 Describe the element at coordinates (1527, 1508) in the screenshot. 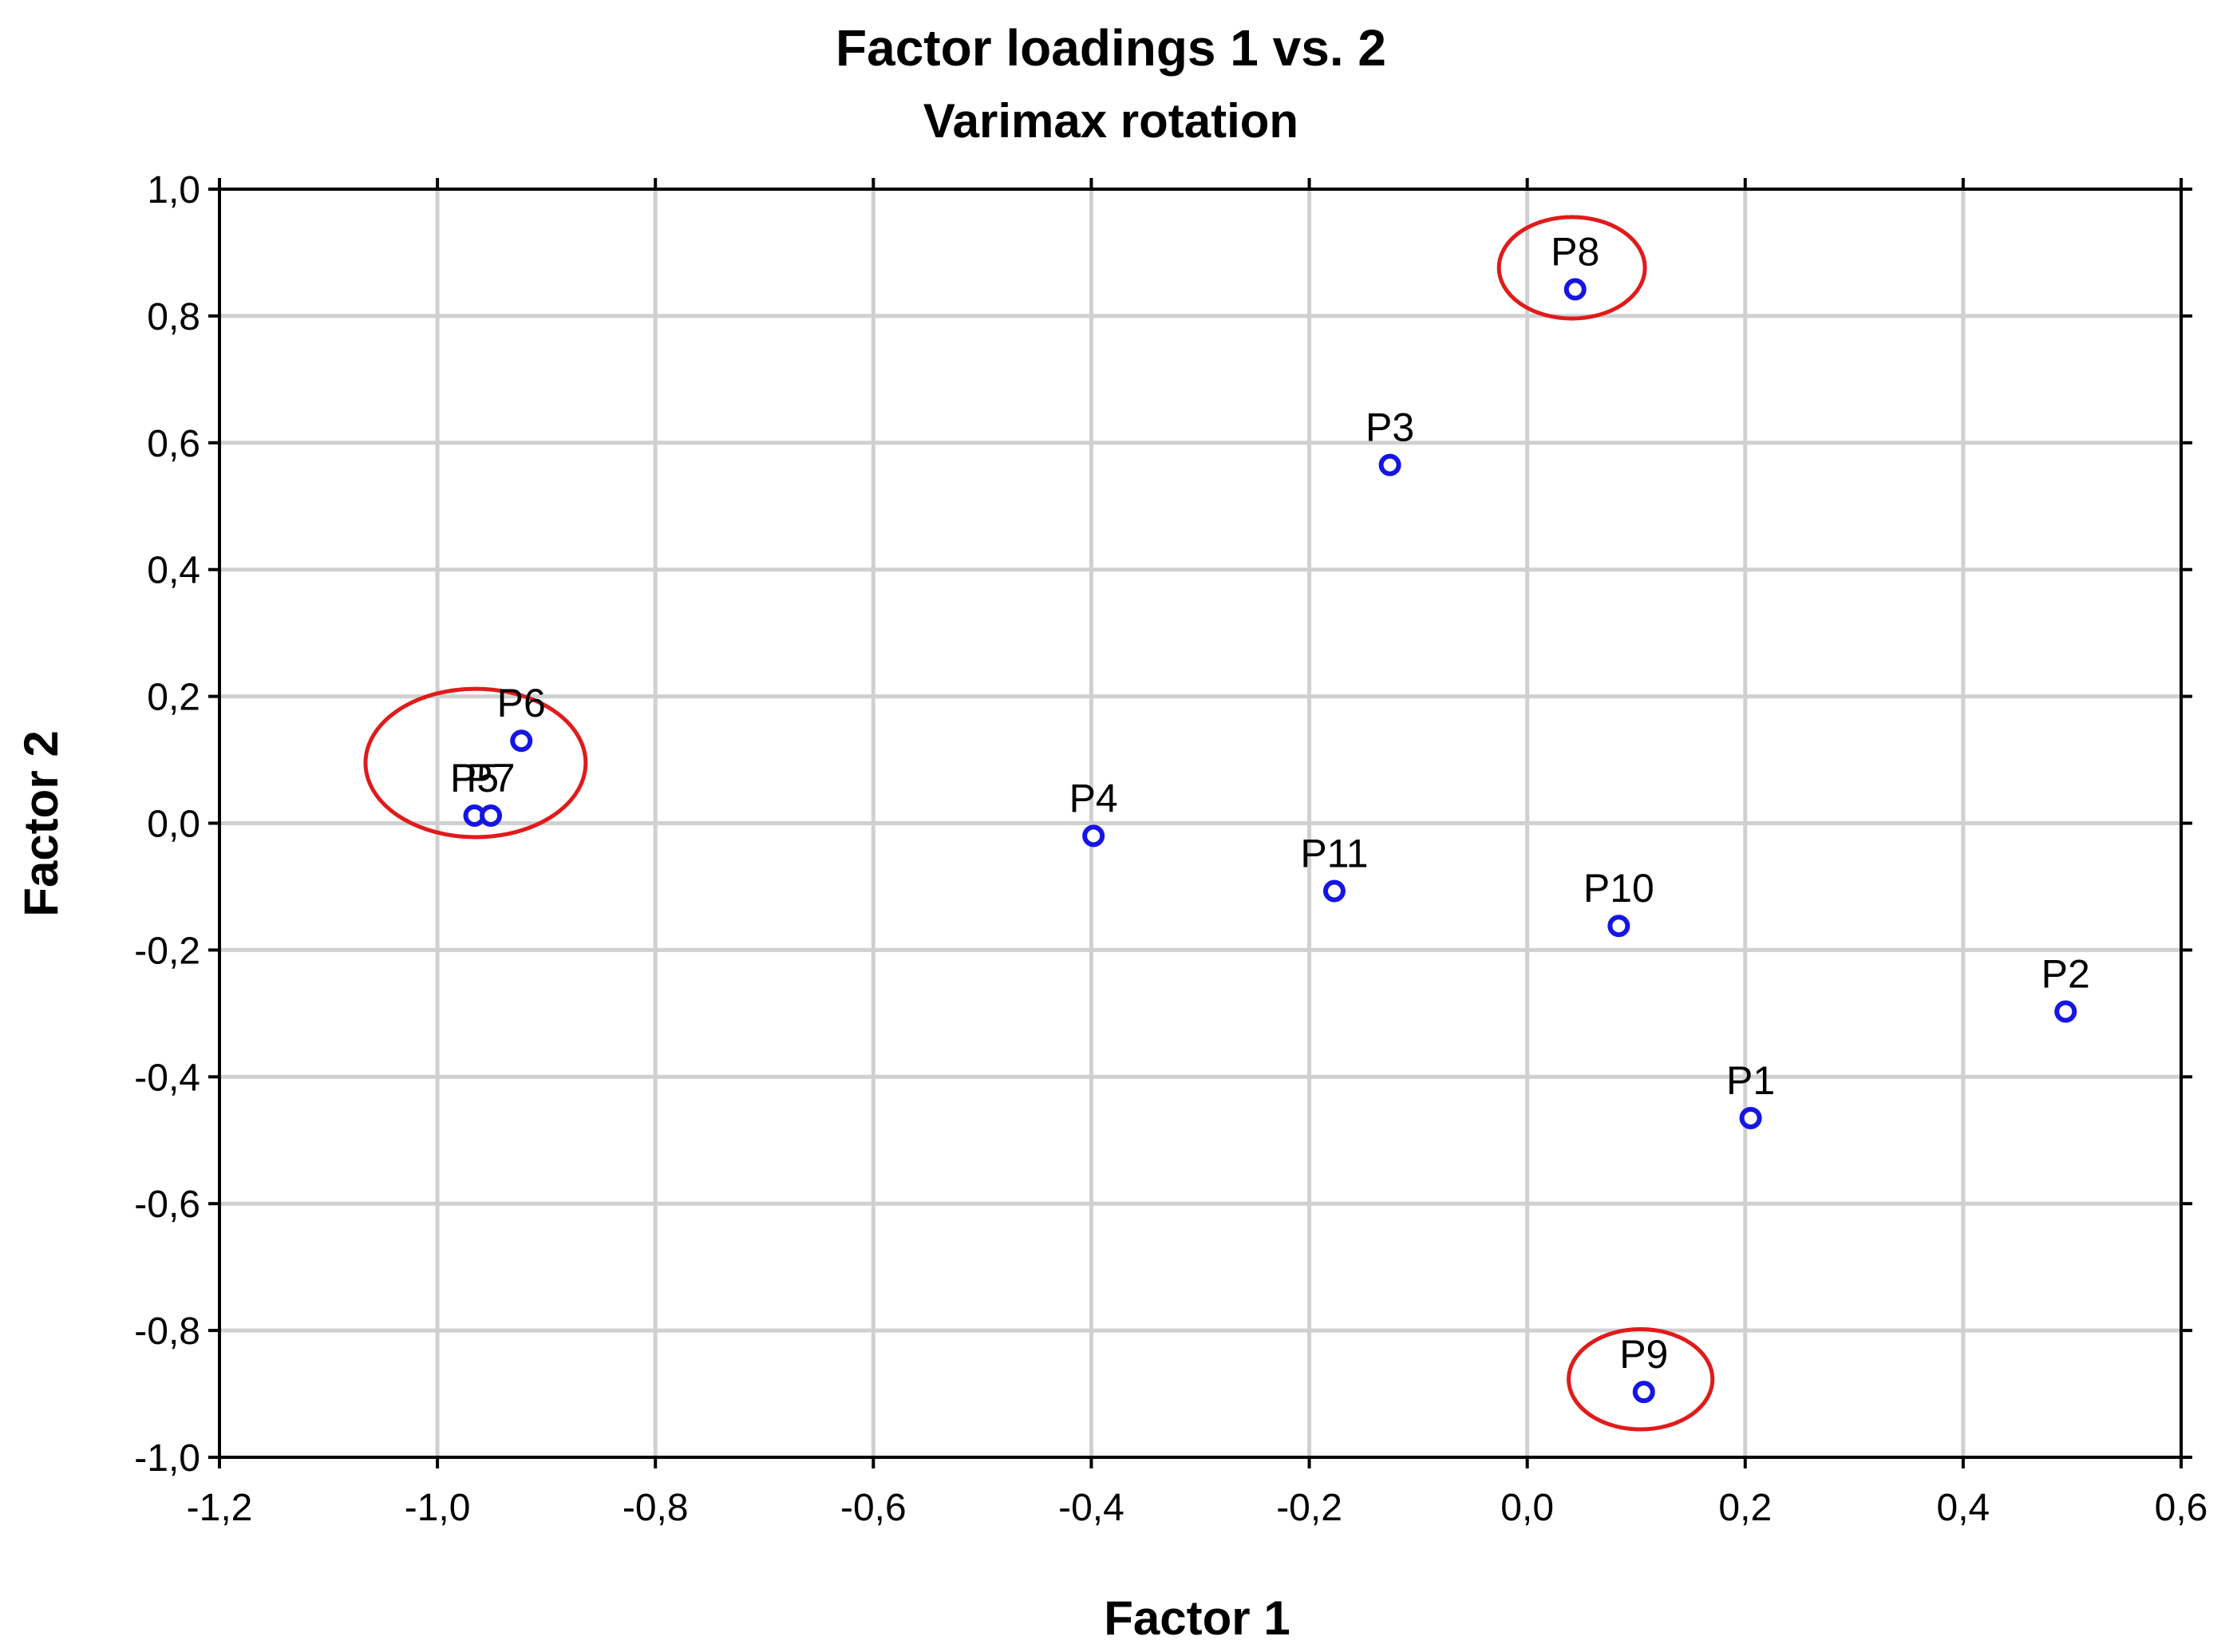

I see `x-tick-label: 0,0` at that location.